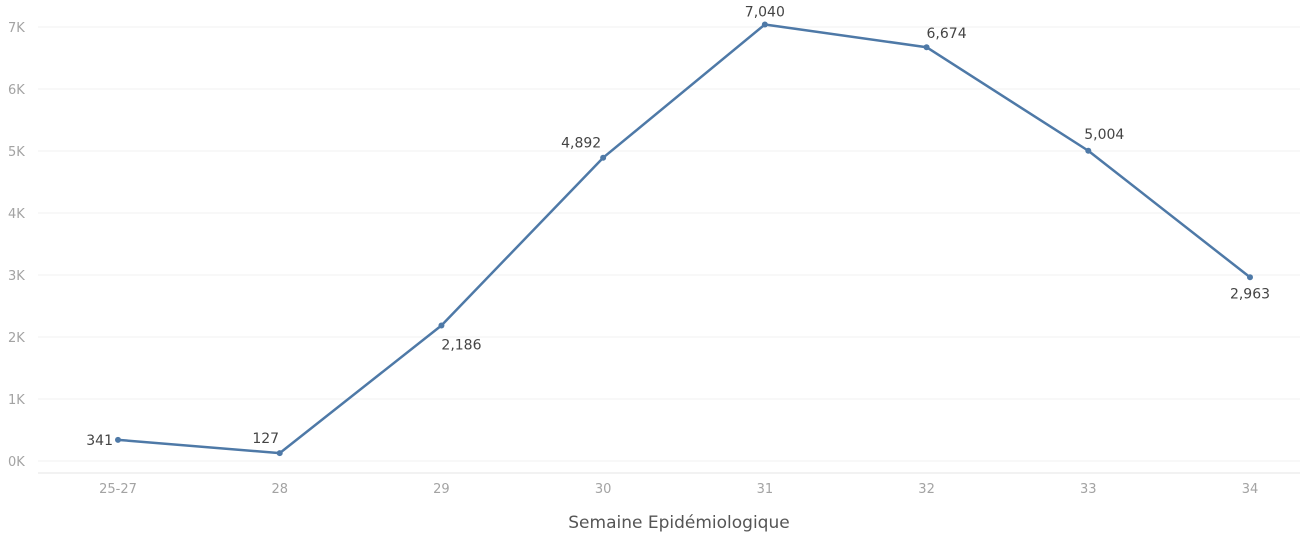  What do you see at coordinates (16, 338) in the screenshot?
I see `y-tick-label: 2K` at bounding box center [16, 338].